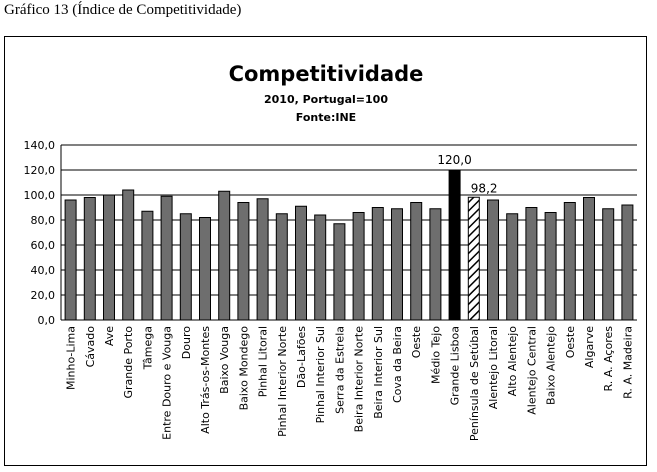 This screenshot has width=657, height=472. I want to click on bar-serra-da-estrela, so click(339, 272).